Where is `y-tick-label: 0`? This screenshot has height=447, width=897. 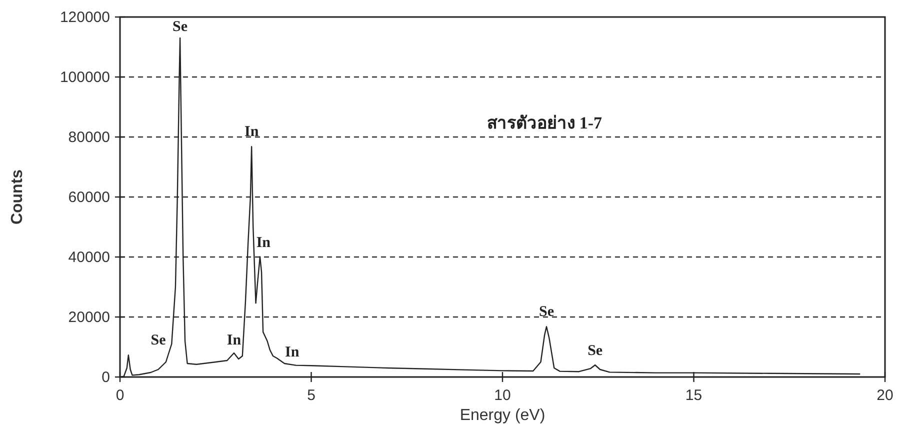 y-tick-label: 0 is located at coordinates (106, 377).